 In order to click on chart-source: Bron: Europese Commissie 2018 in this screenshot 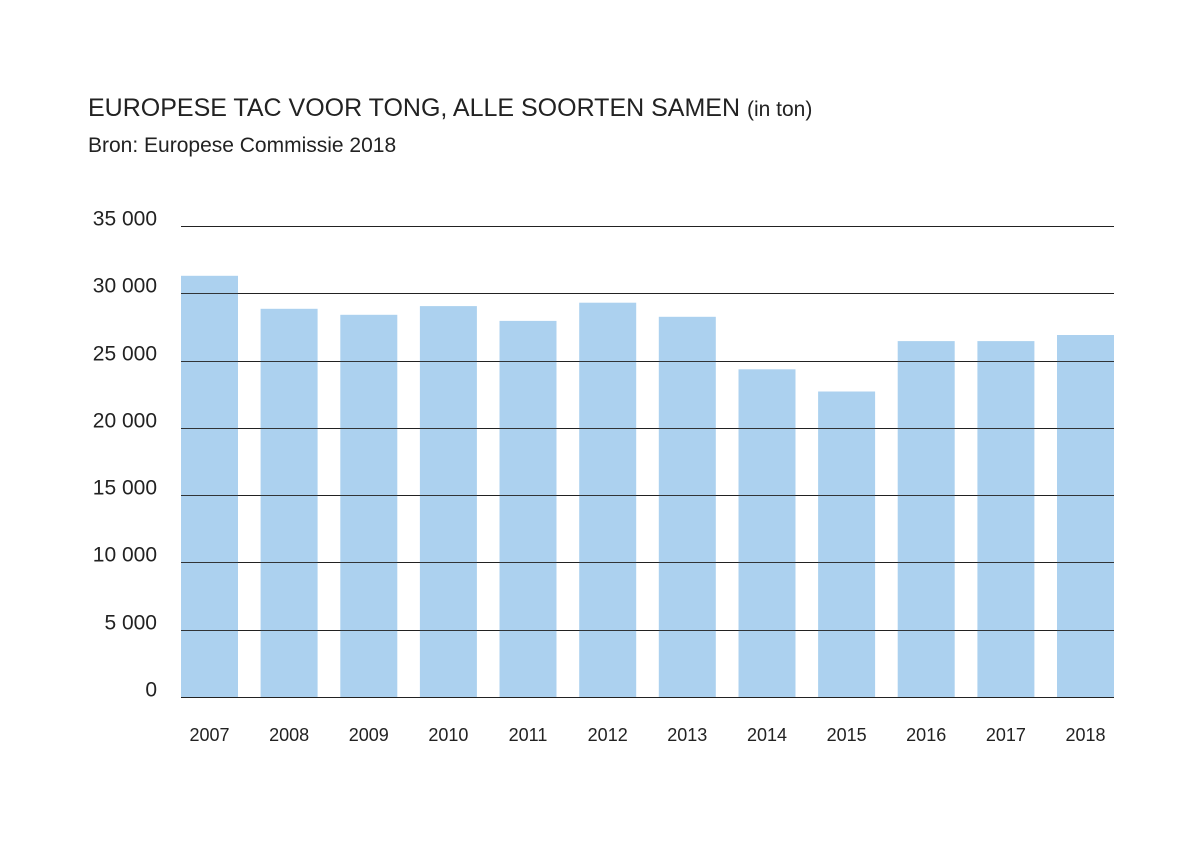, I will do `click(242, 145)`.